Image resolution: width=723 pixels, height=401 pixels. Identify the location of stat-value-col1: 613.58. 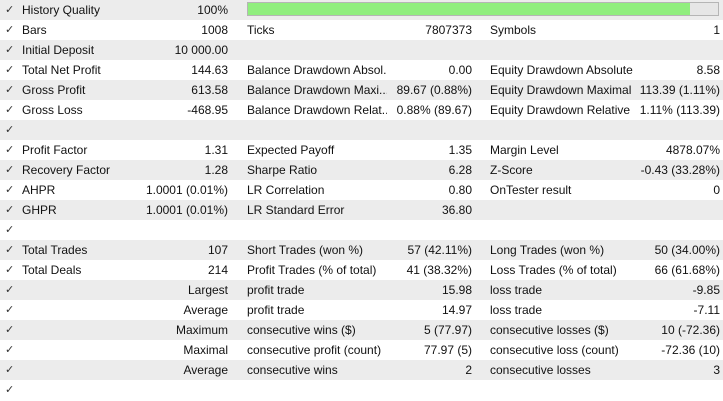
(209, 90).